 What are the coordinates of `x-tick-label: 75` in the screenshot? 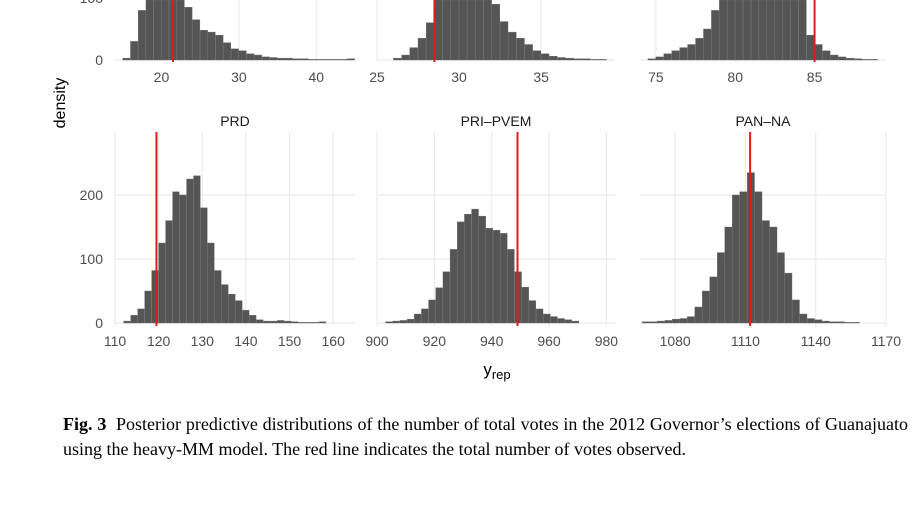 It's located at (656, 77).